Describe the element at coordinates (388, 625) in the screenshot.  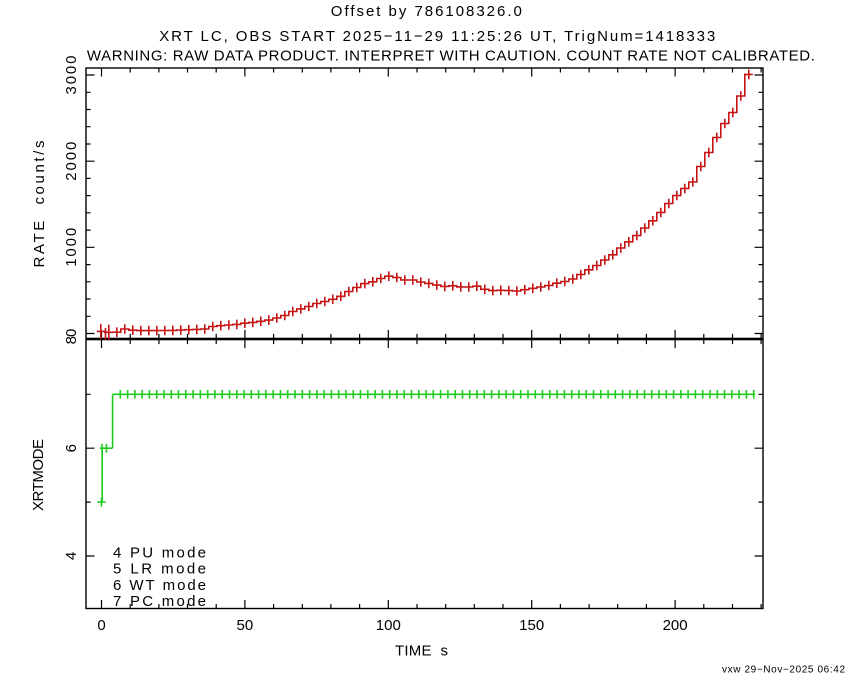
I see `svg-text: 100` at that location.